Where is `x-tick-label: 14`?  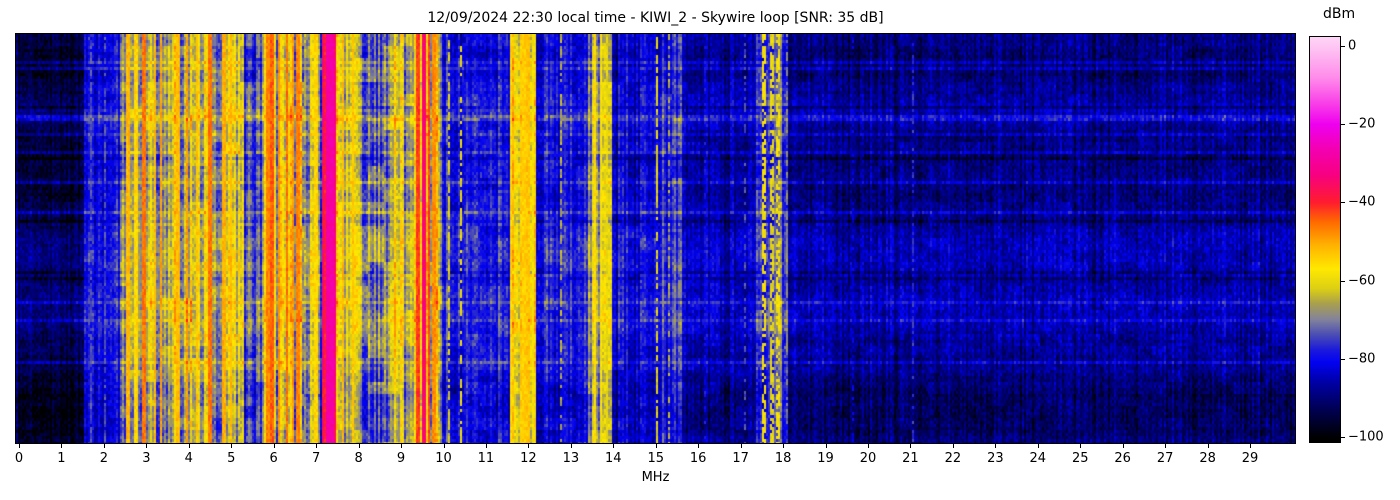 x-tick-label: 14 is located at coordinates (613, 458).